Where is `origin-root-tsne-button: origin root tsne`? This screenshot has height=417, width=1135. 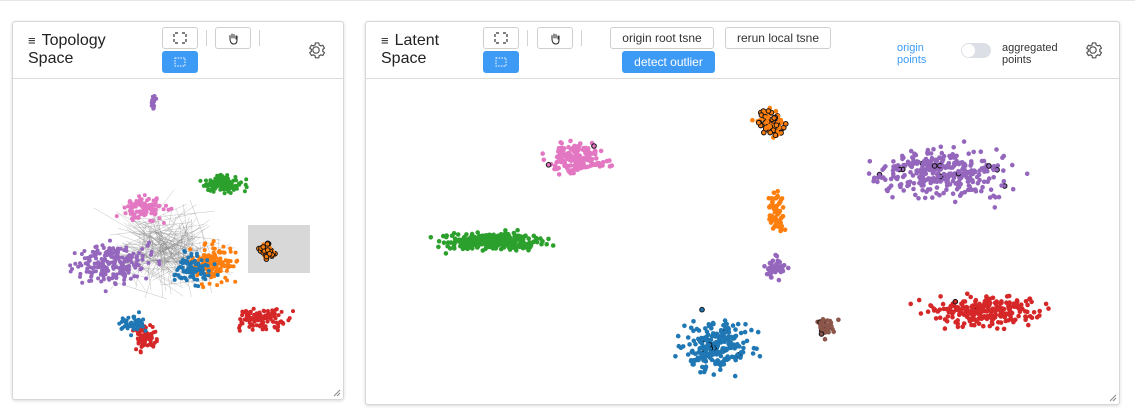
origin-root-tsne-button: origin root tsne is located at coordinates (662, 38).